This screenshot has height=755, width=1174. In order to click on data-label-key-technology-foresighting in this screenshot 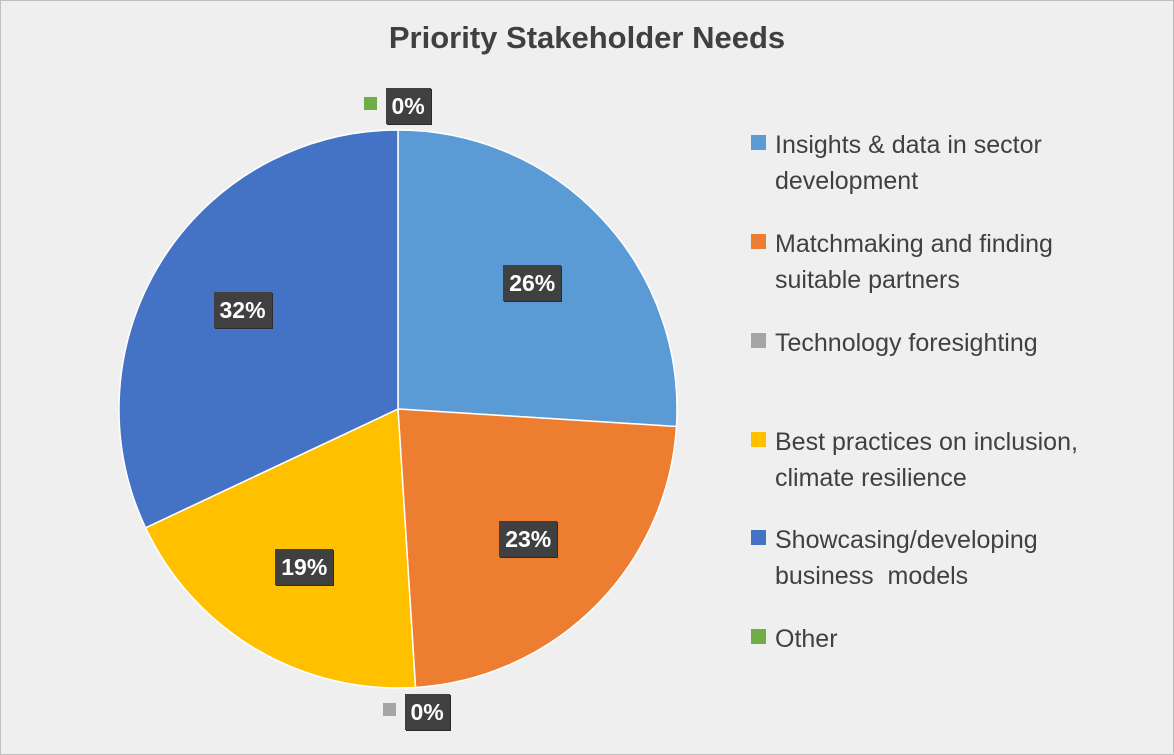, I will do `click(389, 709)`.